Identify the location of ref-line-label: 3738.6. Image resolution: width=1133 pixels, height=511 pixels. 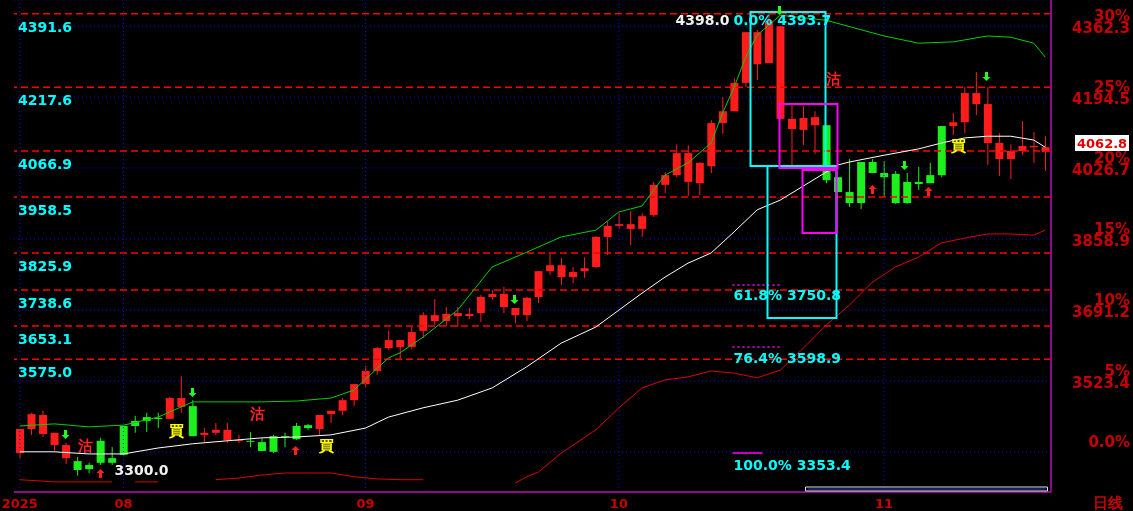
(45, 302).